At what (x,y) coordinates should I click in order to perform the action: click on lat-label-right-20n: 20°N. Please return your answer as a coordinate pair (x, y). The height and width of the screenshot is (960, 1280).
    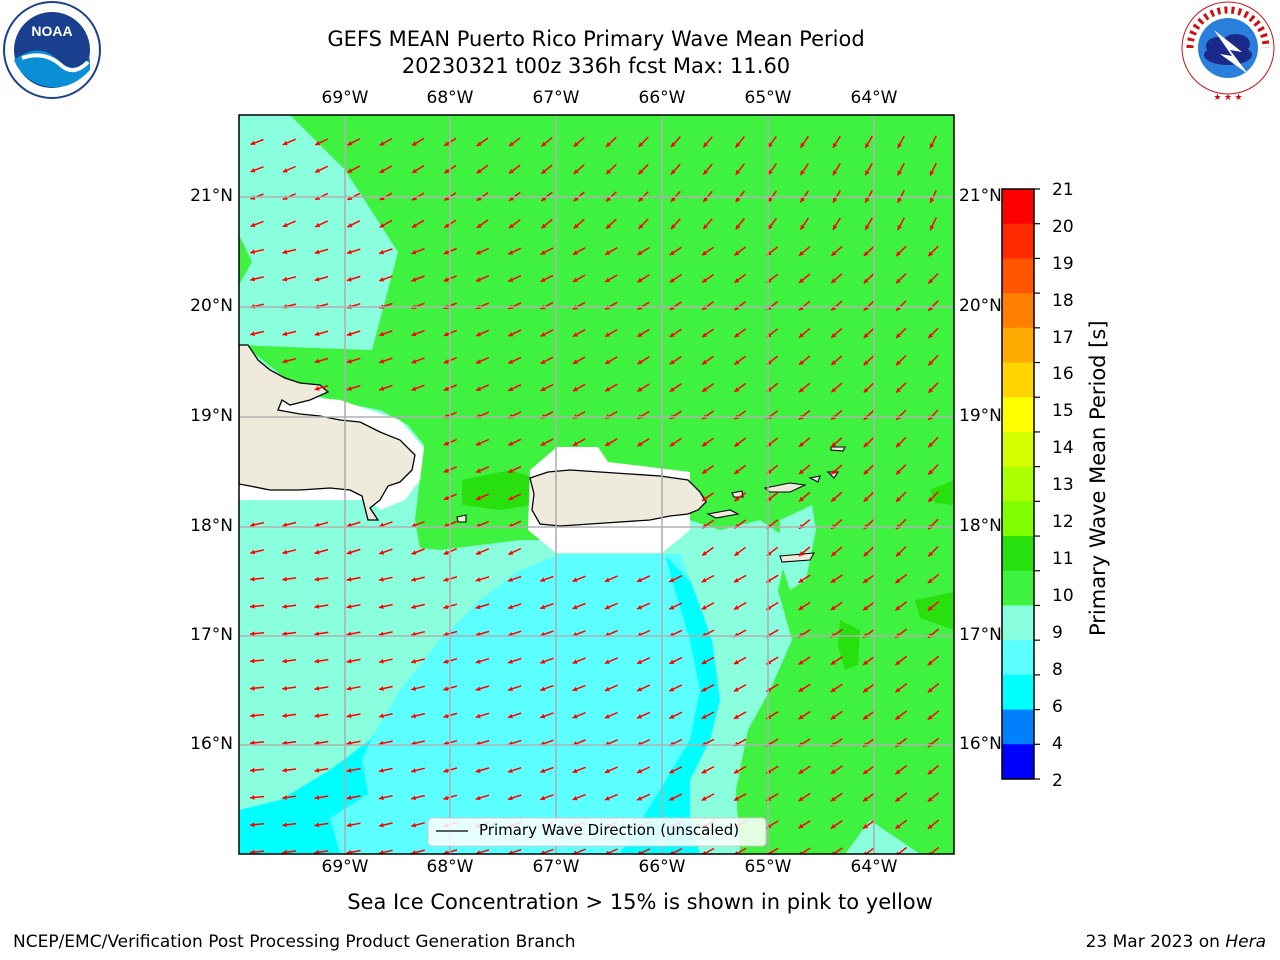
    Looking at the image, I should click on (980, 306).